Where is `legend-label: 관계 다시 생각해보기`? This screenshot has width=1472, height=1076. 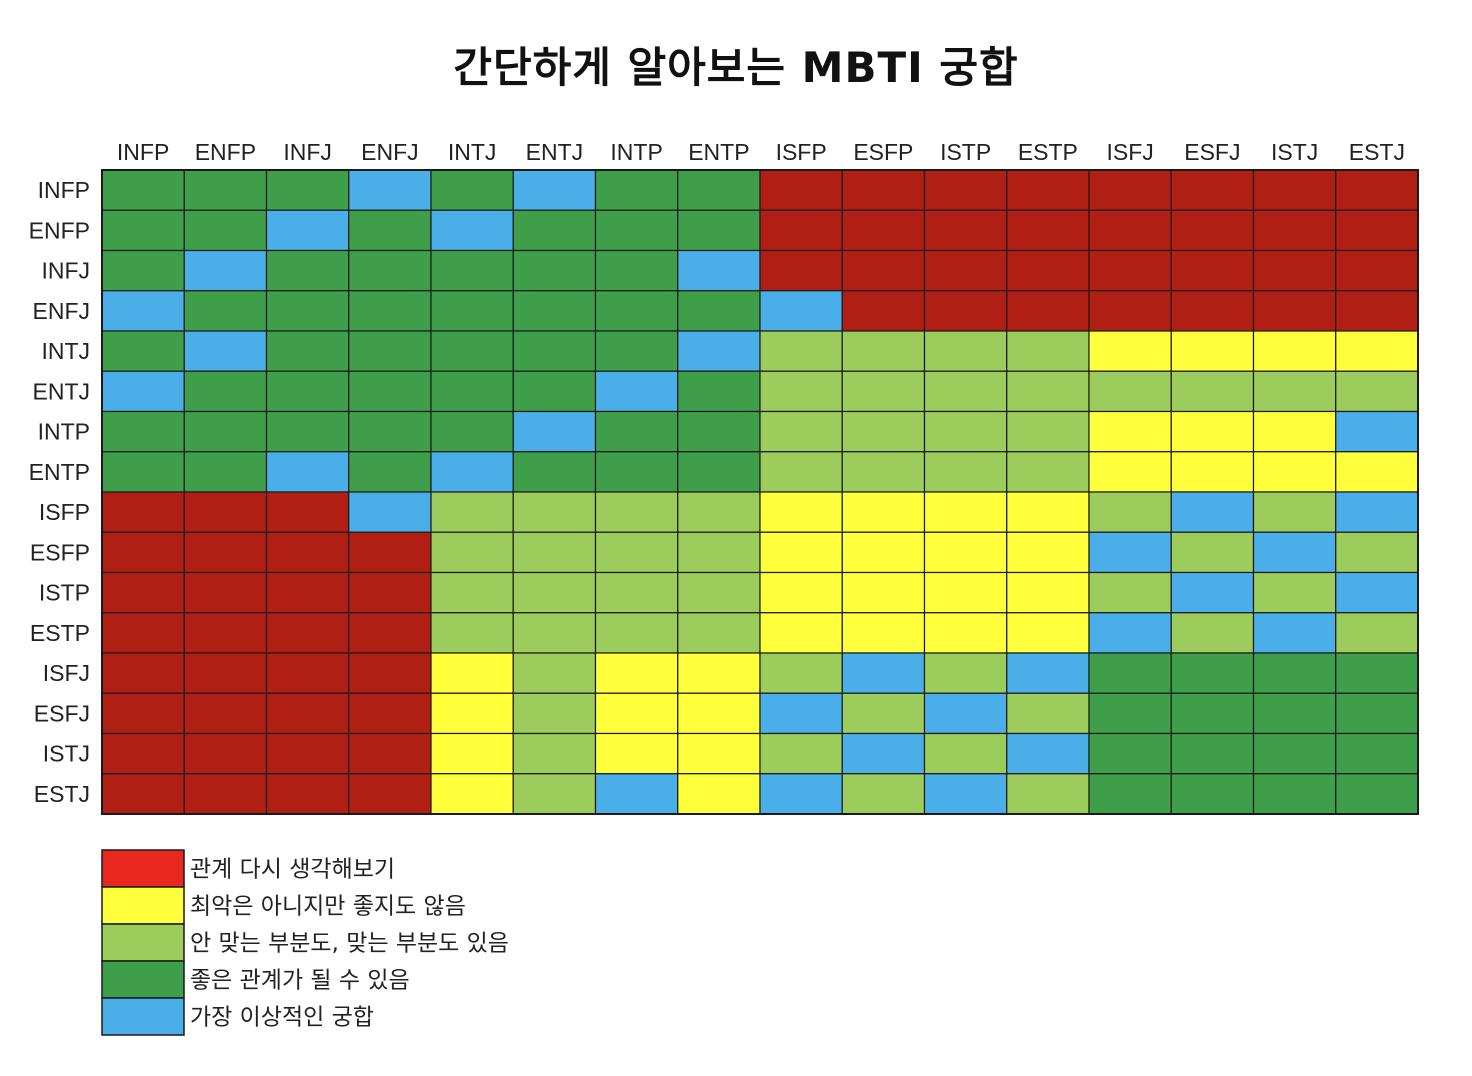
legend-label: 관계 다시 생각해보기 is located at coordinates (292, 870).